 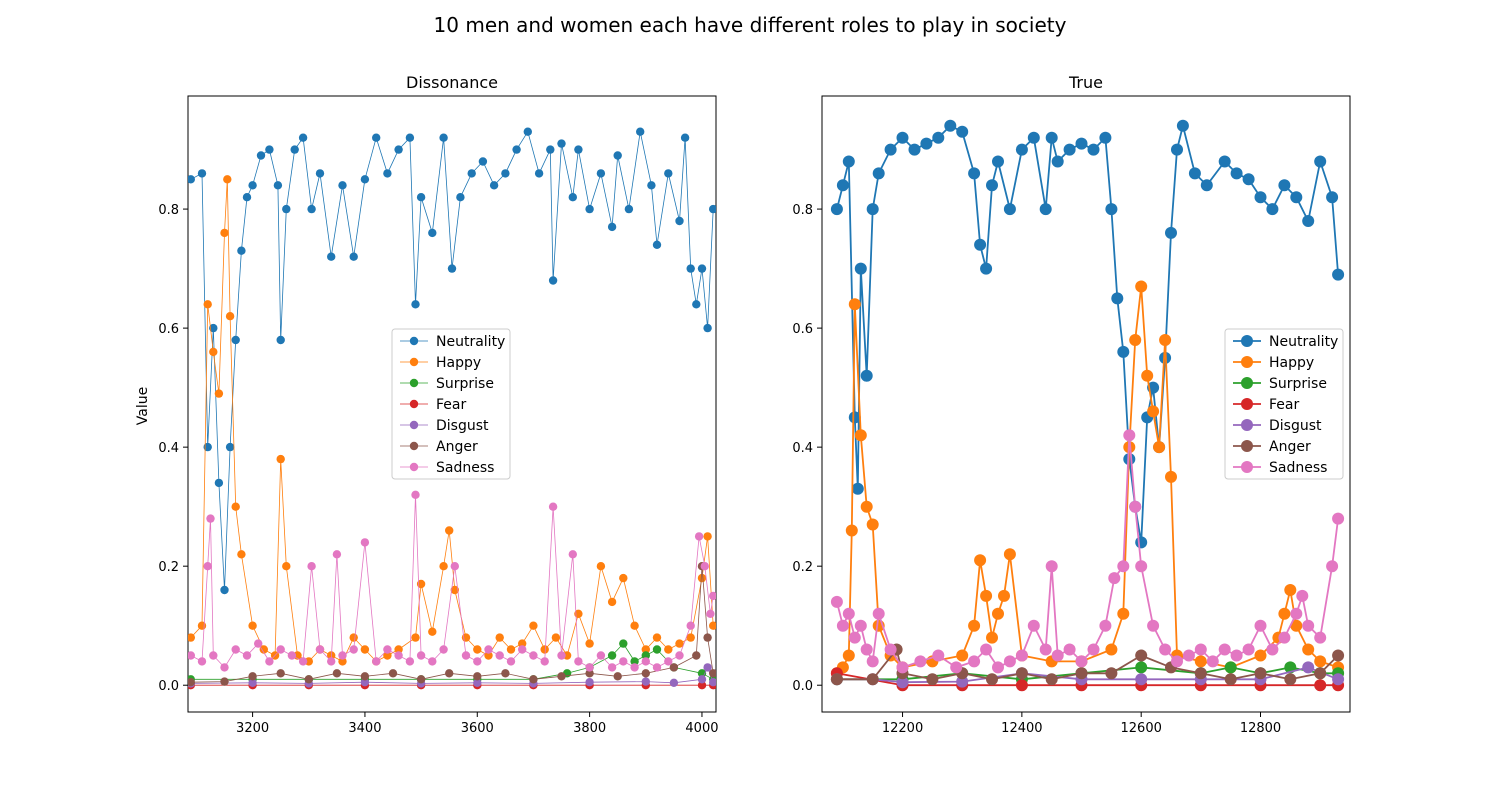 What do you see at coordinates (462, 426) in the screenshot?
I see `legend-label: Disgust` at bounding box center [462, 426].